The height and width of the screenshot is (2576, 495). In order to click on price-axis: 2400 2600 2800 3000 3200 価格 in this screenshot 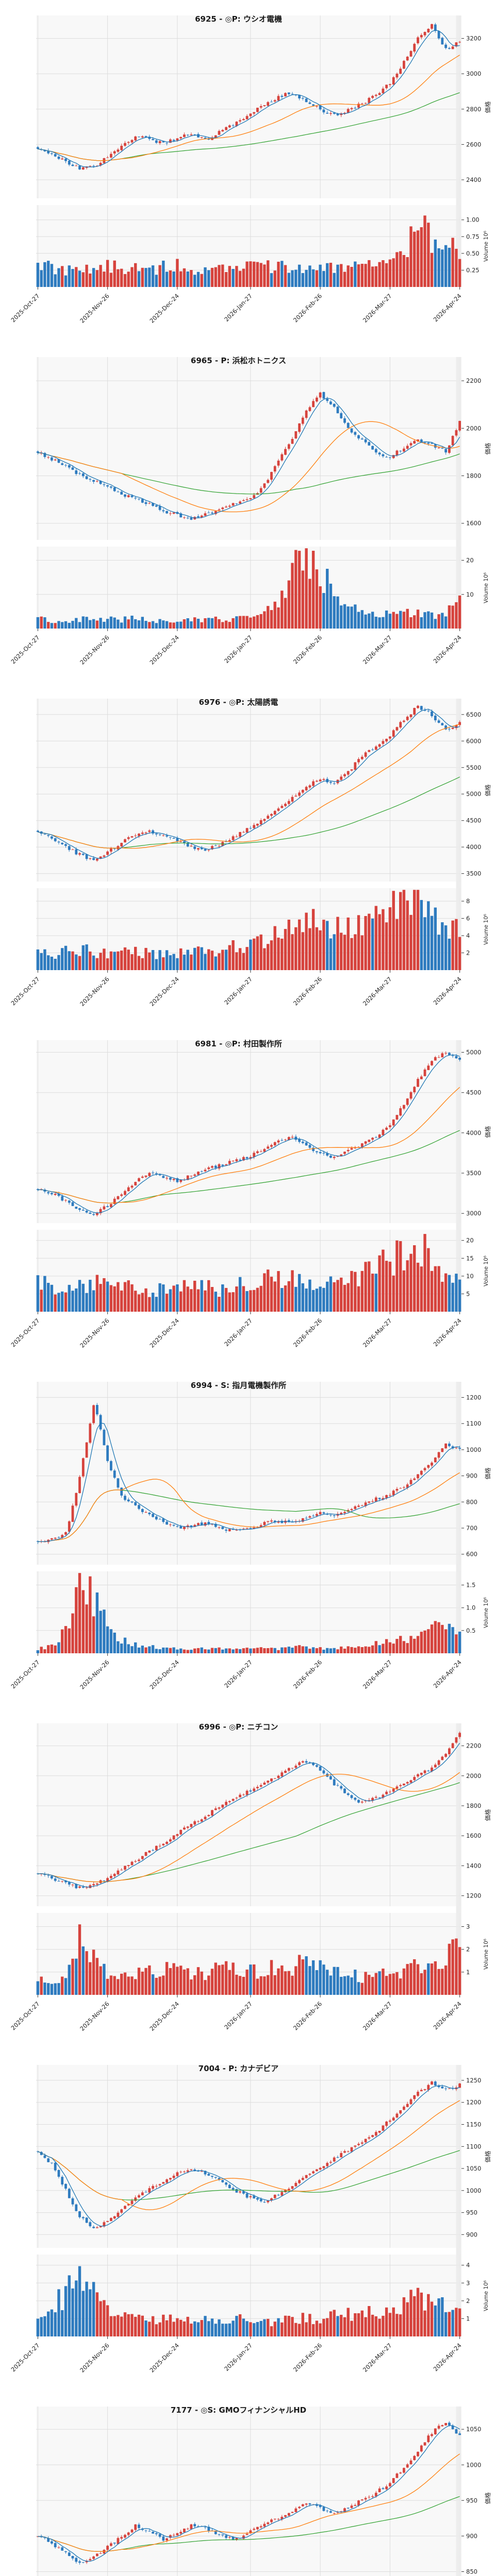, I will do `click(476, 109)`.